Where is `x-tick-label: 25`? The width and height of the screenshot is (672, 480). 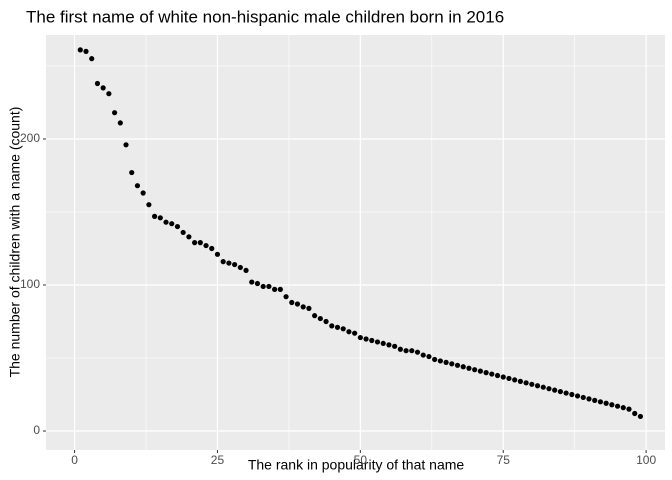
x-tick-label: 25 is located at coordinates (218, 460).